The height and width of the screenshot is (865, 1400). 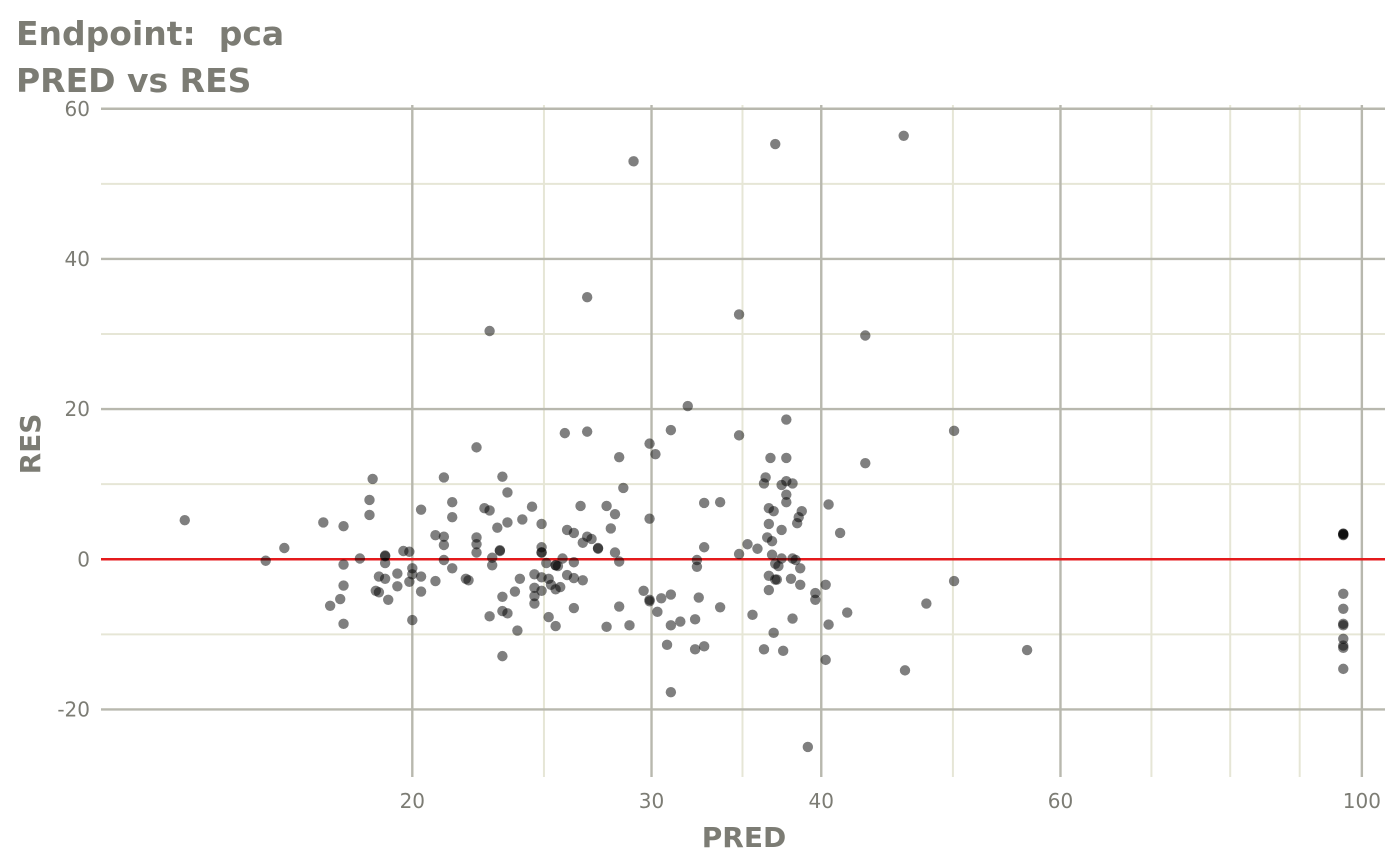 I want to click on y-axis-title: RES, so click(x=30, y=444).